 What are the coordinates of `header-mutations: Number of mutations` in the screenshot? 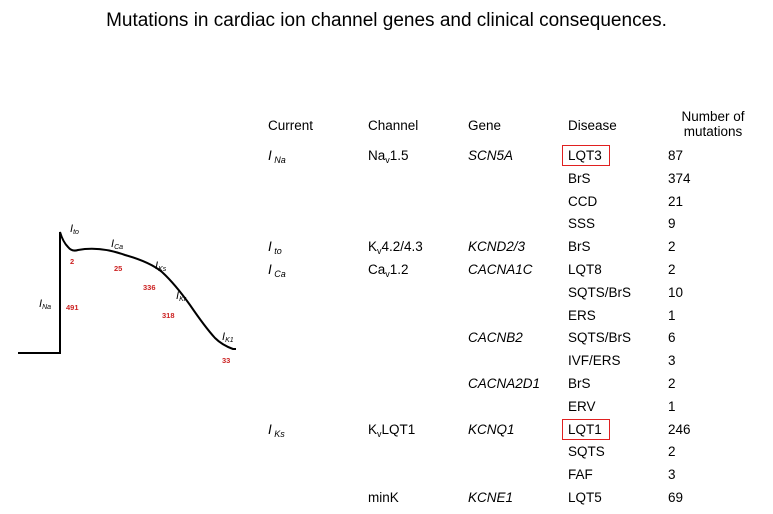 It's located at (713, 124).